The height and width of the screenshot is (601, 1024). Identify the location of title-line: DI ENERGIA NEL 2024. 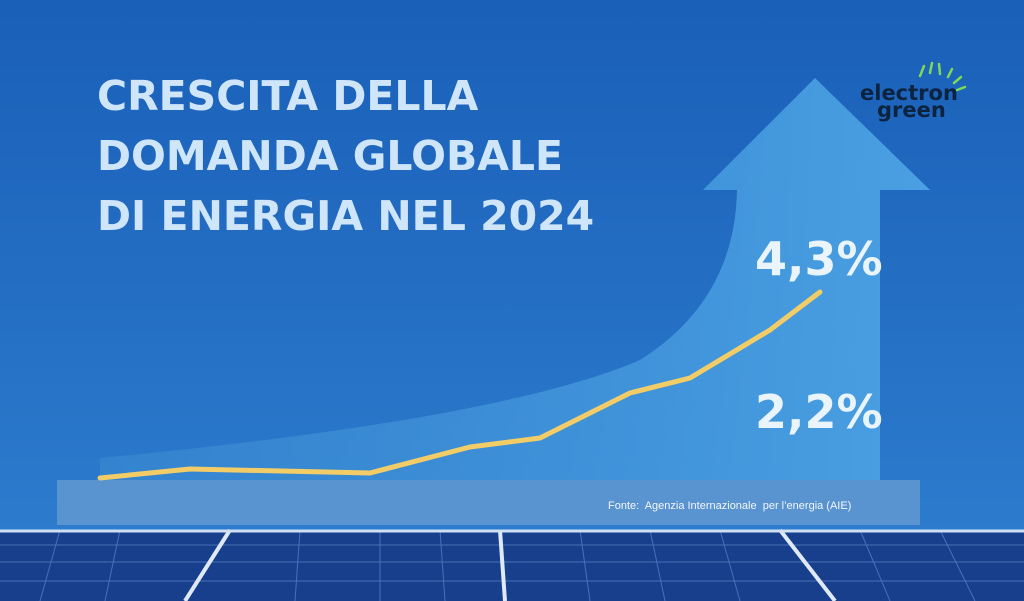
(345, 216).